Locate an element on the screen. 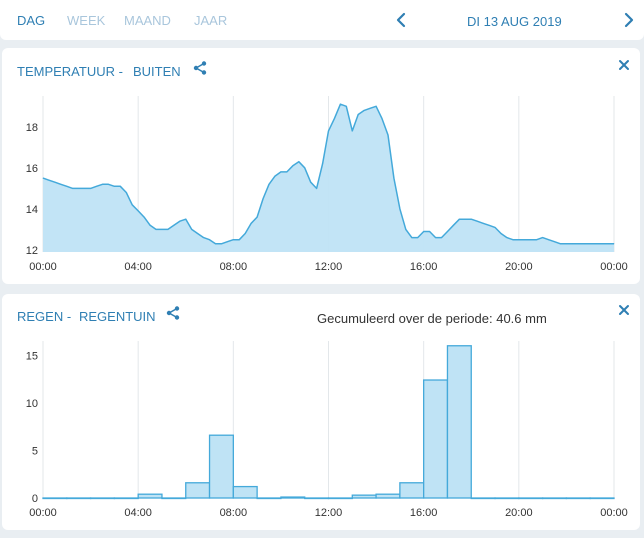 Image resolution: width=644 pixels, height=538 pixels. y-tick-label: 5 is located at coordinates (35, 451).